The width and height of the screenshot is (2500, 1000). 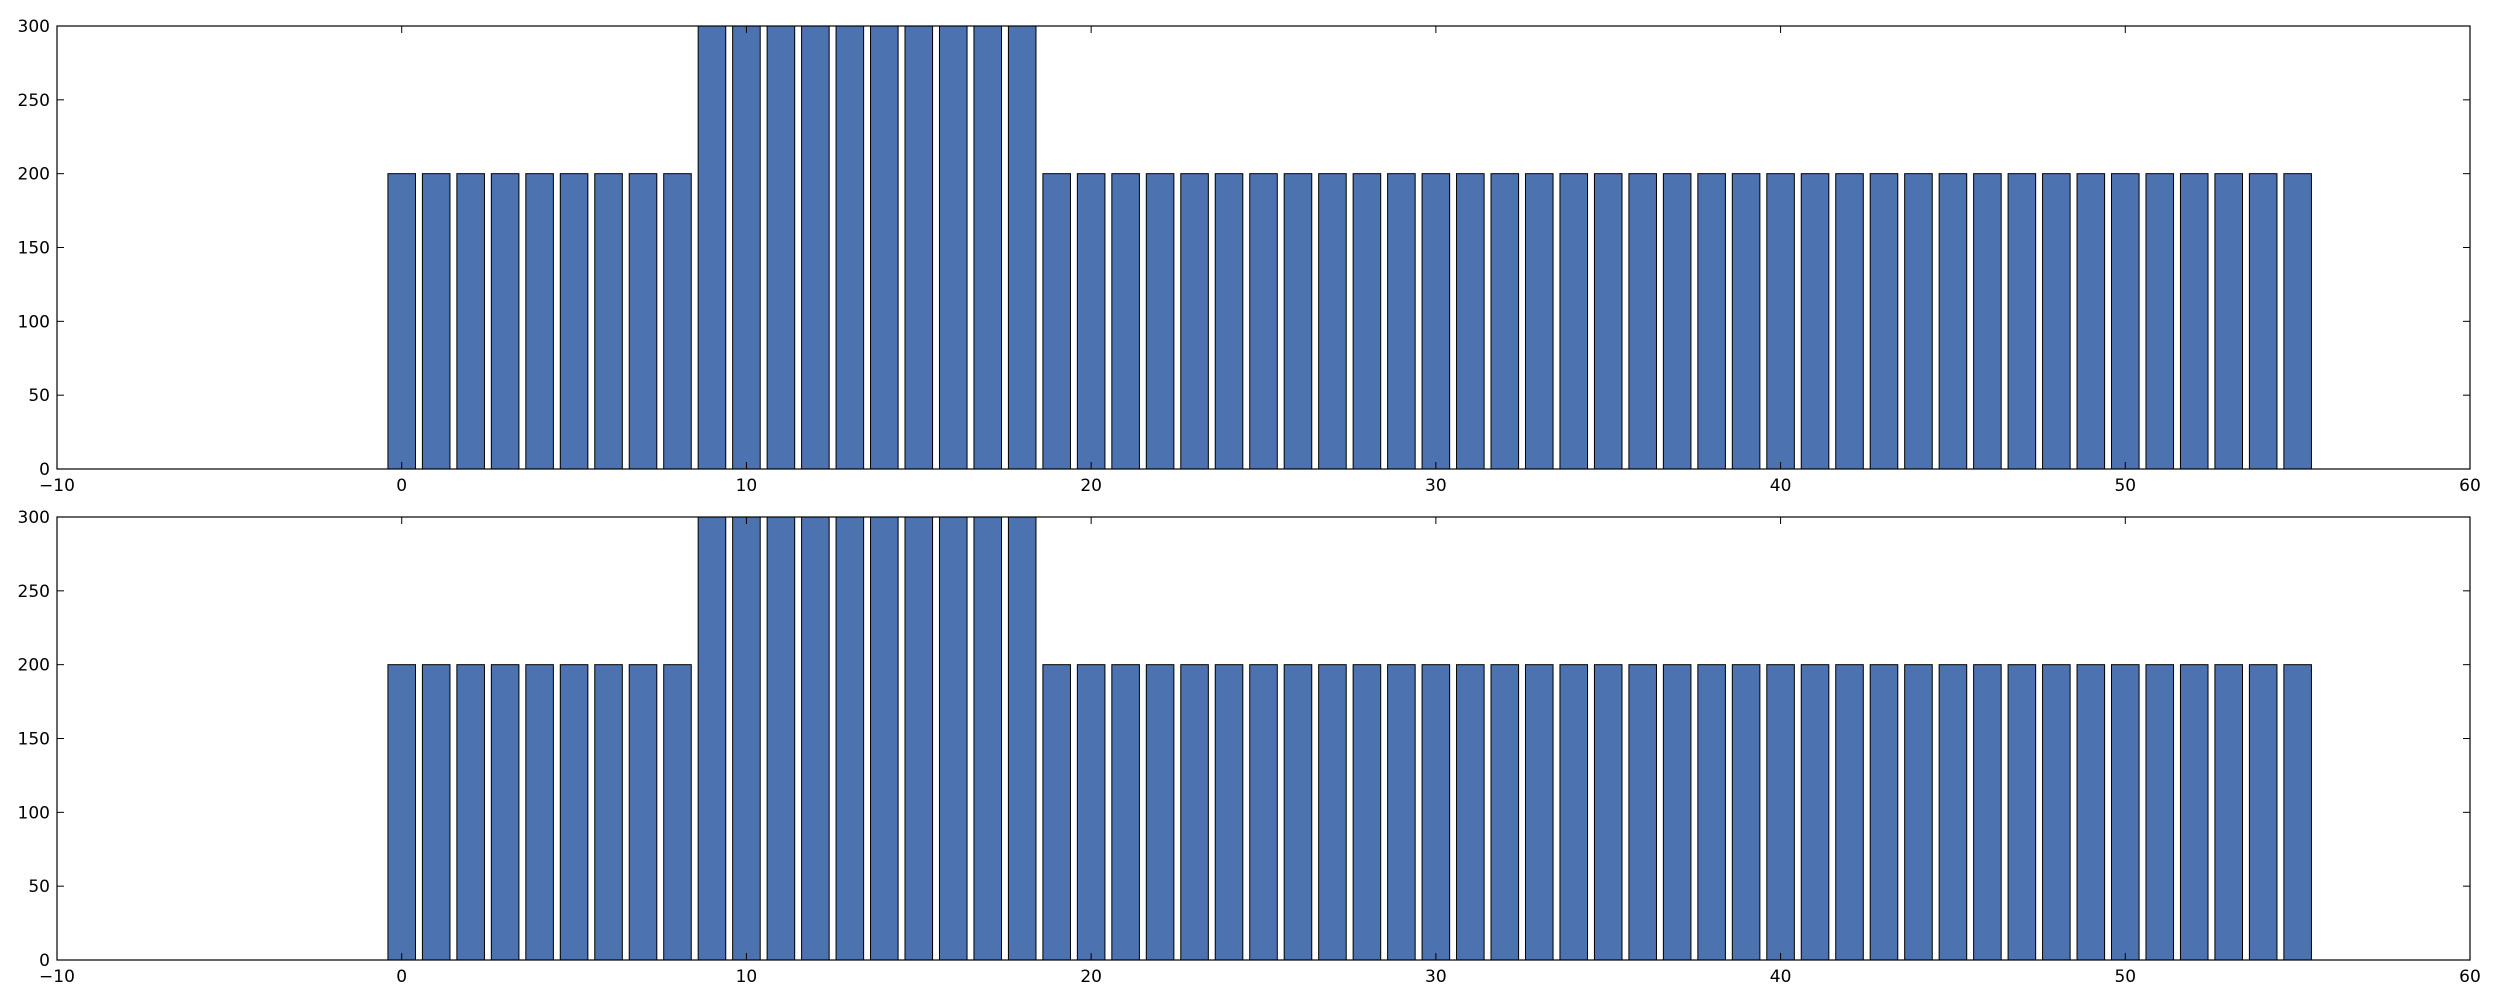 I want to click on x-tick-label: 50, so click(x=2125, y=486).